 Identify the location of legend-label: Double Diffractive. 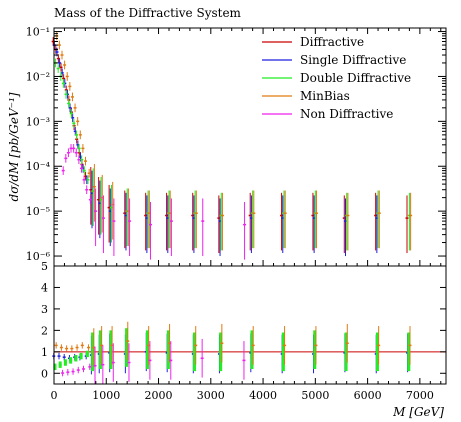
(355, 78).